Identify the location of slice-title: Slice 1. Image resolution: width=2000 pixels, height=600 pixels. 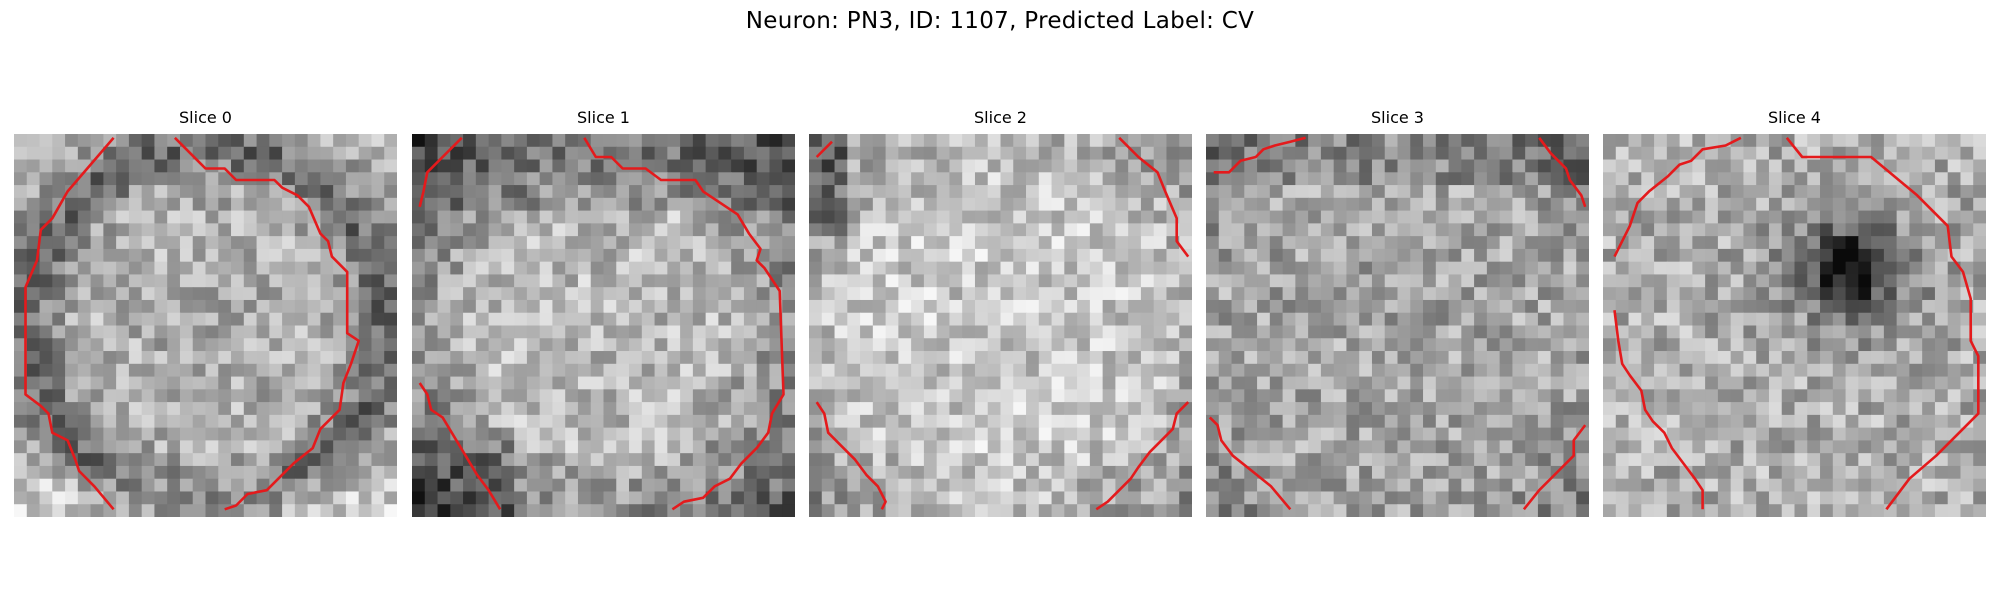
(603, 117).